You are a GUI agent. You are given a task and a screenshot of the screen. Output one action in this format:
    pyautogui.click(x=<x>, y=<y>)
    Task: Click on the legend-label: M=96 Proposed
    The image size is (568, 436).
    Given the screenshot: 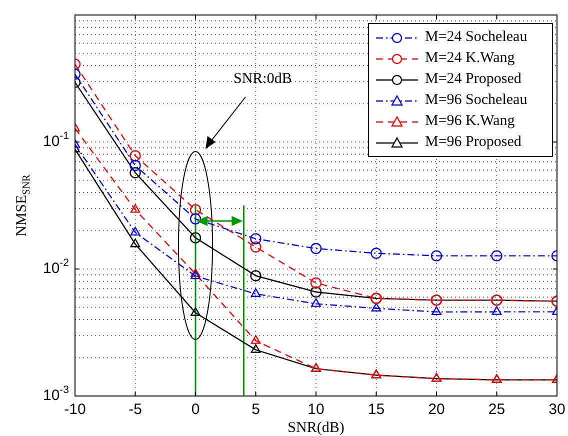 What is the action you would take?
    pyautogui.click(x=473, y=142)
    